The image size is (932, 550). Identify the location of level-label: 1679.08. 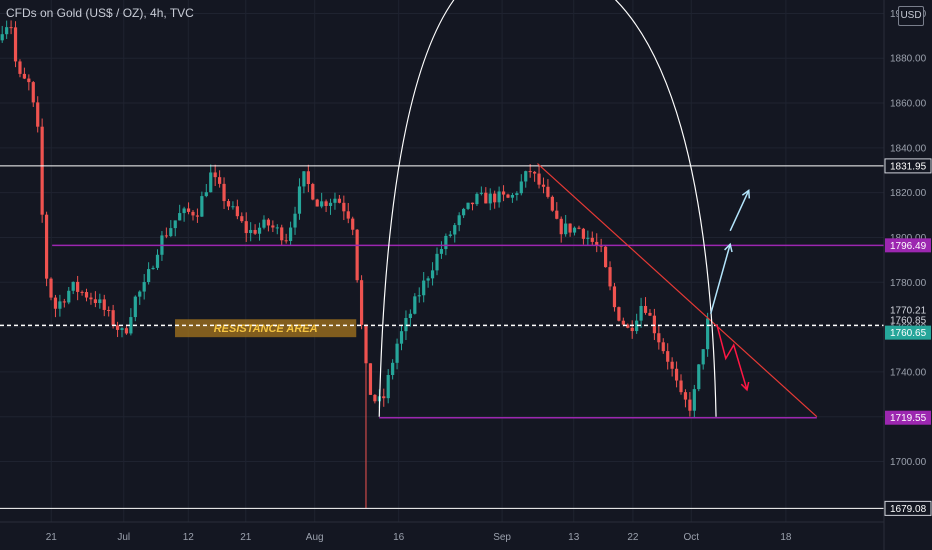
(908, 509).